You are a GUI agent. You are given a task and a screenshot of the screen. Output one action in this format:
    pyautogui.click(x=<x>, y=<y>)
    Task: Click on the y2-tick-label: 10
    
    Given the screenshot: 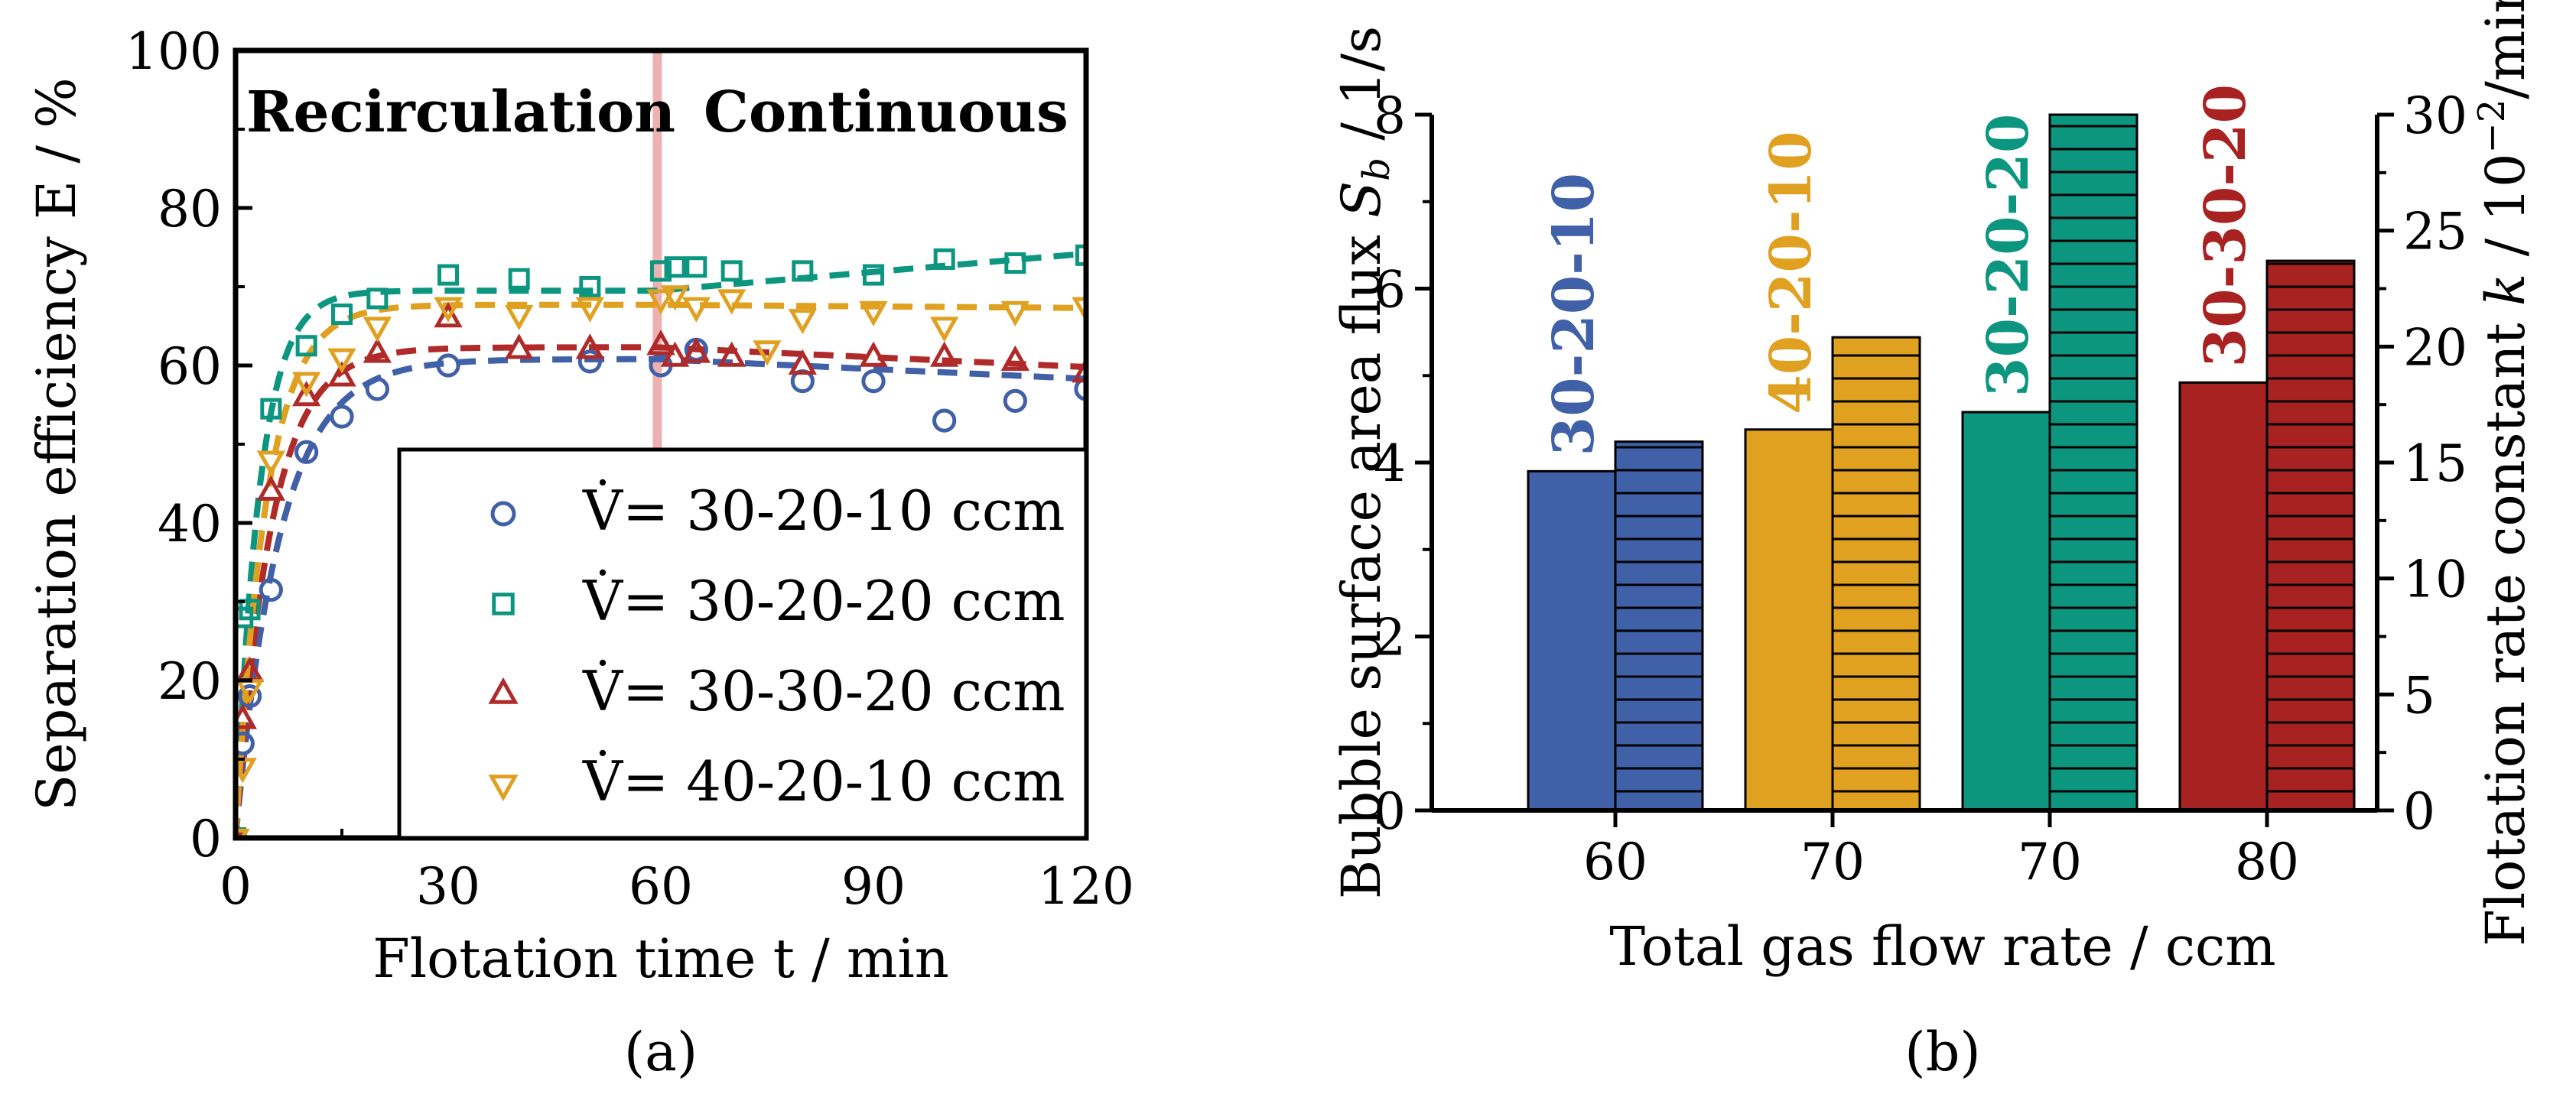 What is the action you would take?
    pyautogui.click(x=2435, y=579)
    